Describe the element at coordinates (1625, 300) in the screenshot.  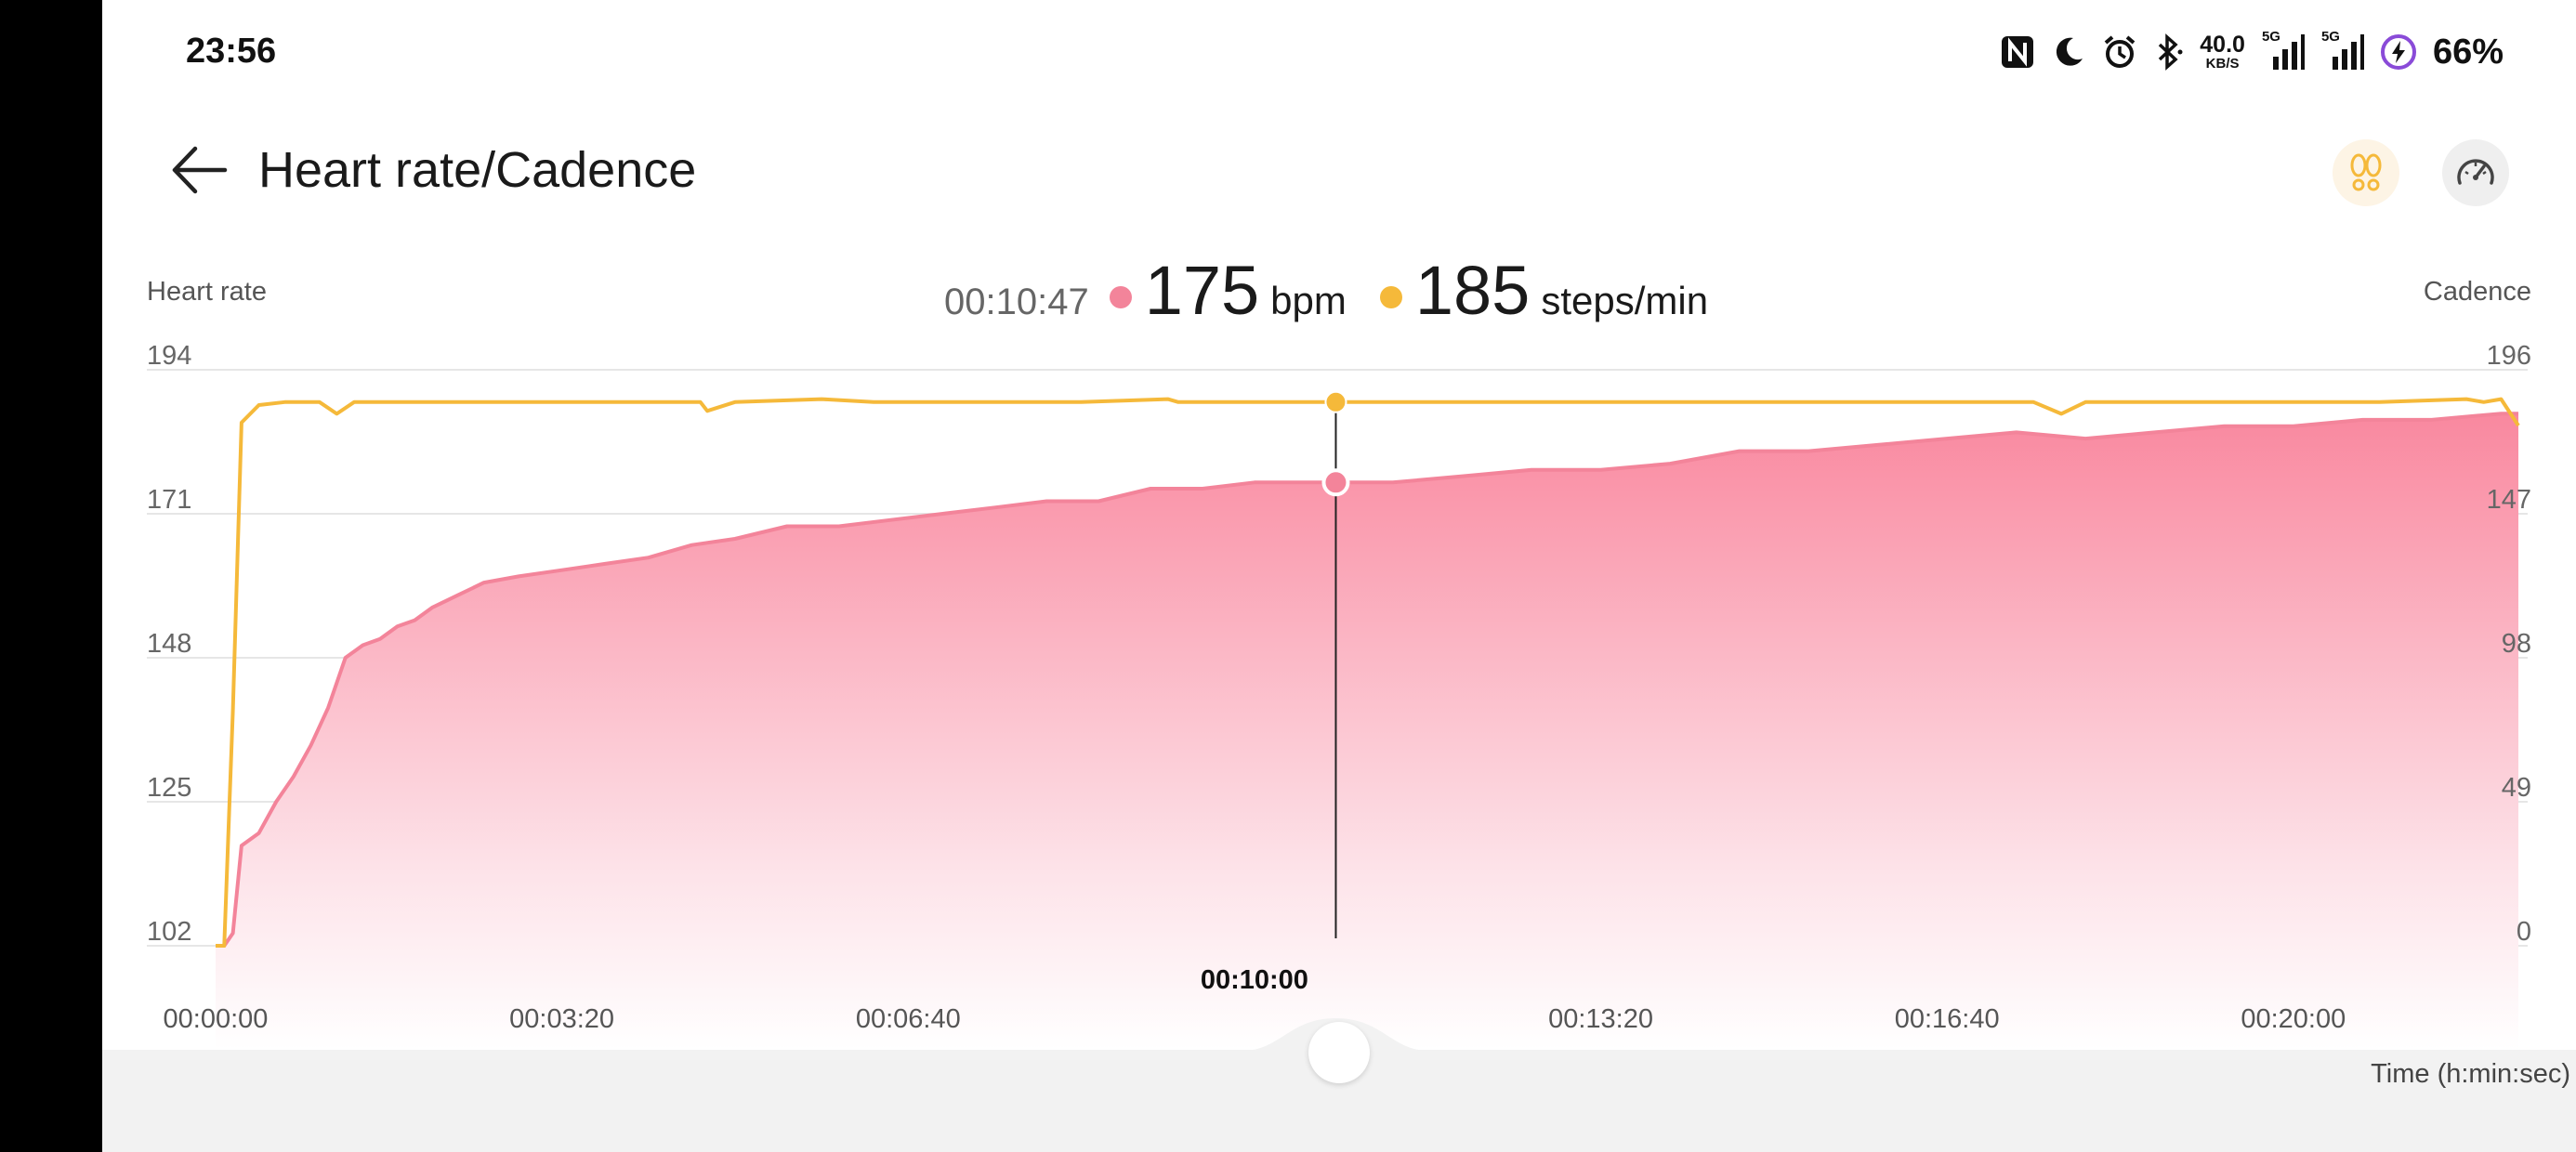
I see `readout-cadence-unit: steps/min` at that location.